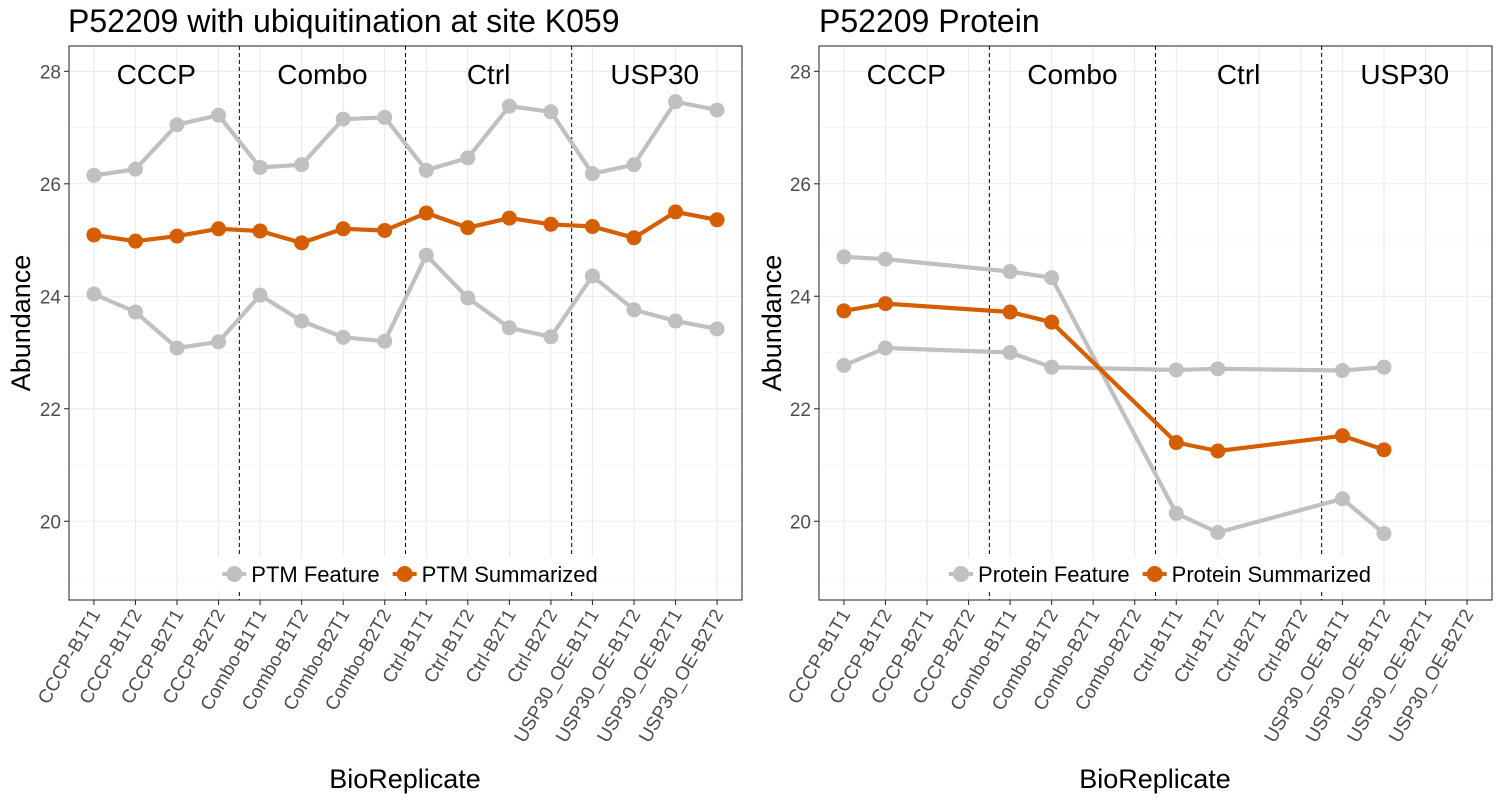 The height and width of the screenshot is (805, 1500). I want to click on legend: PTM Feature PTM Summarized, so click(407, 574).